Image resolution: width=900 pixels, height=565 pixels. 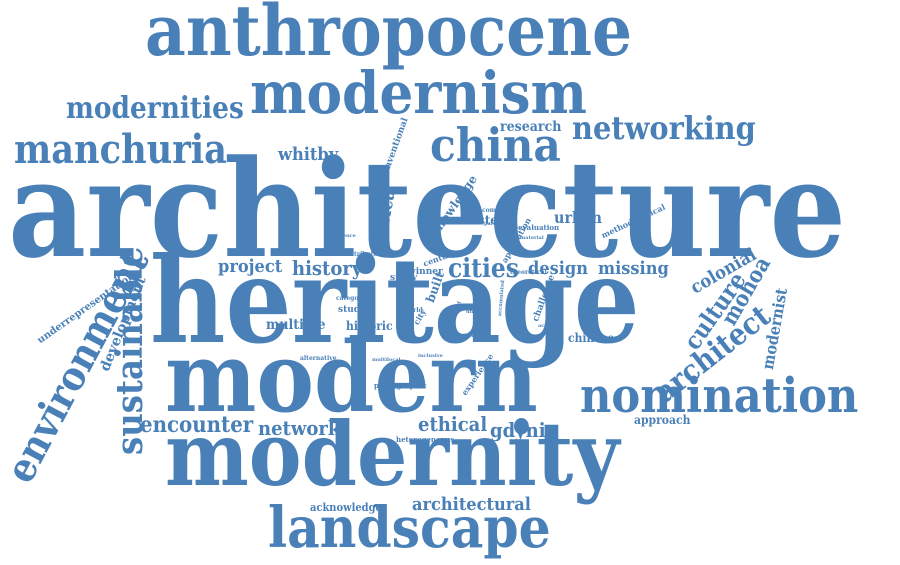 What do you see at coordinates (495, 145) in the screenshot?
I see `word-china: china` at bounding box center [495, 145].